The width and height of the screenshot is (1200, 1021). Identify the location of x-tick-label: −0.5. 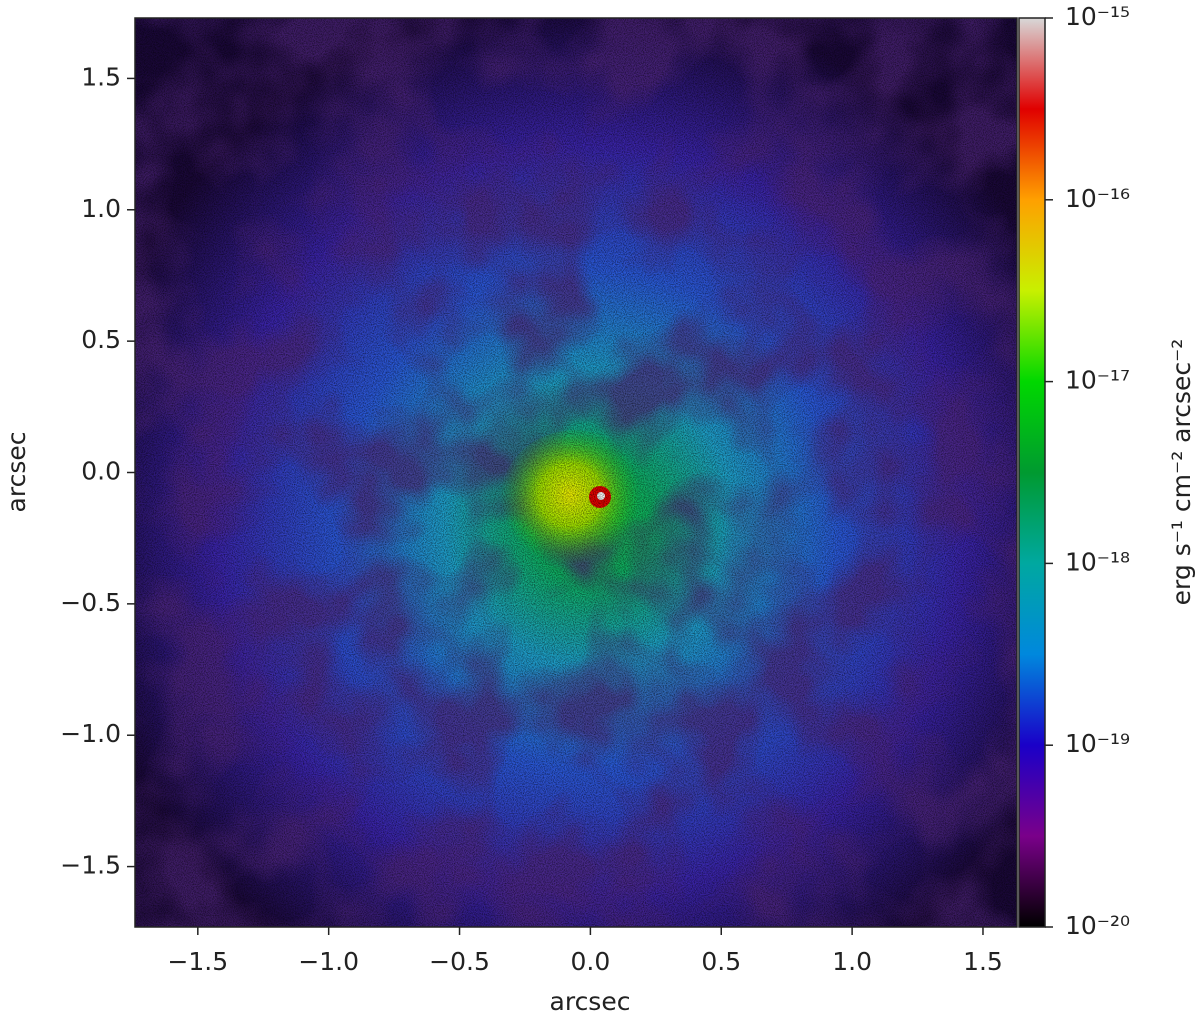
(459, 961).